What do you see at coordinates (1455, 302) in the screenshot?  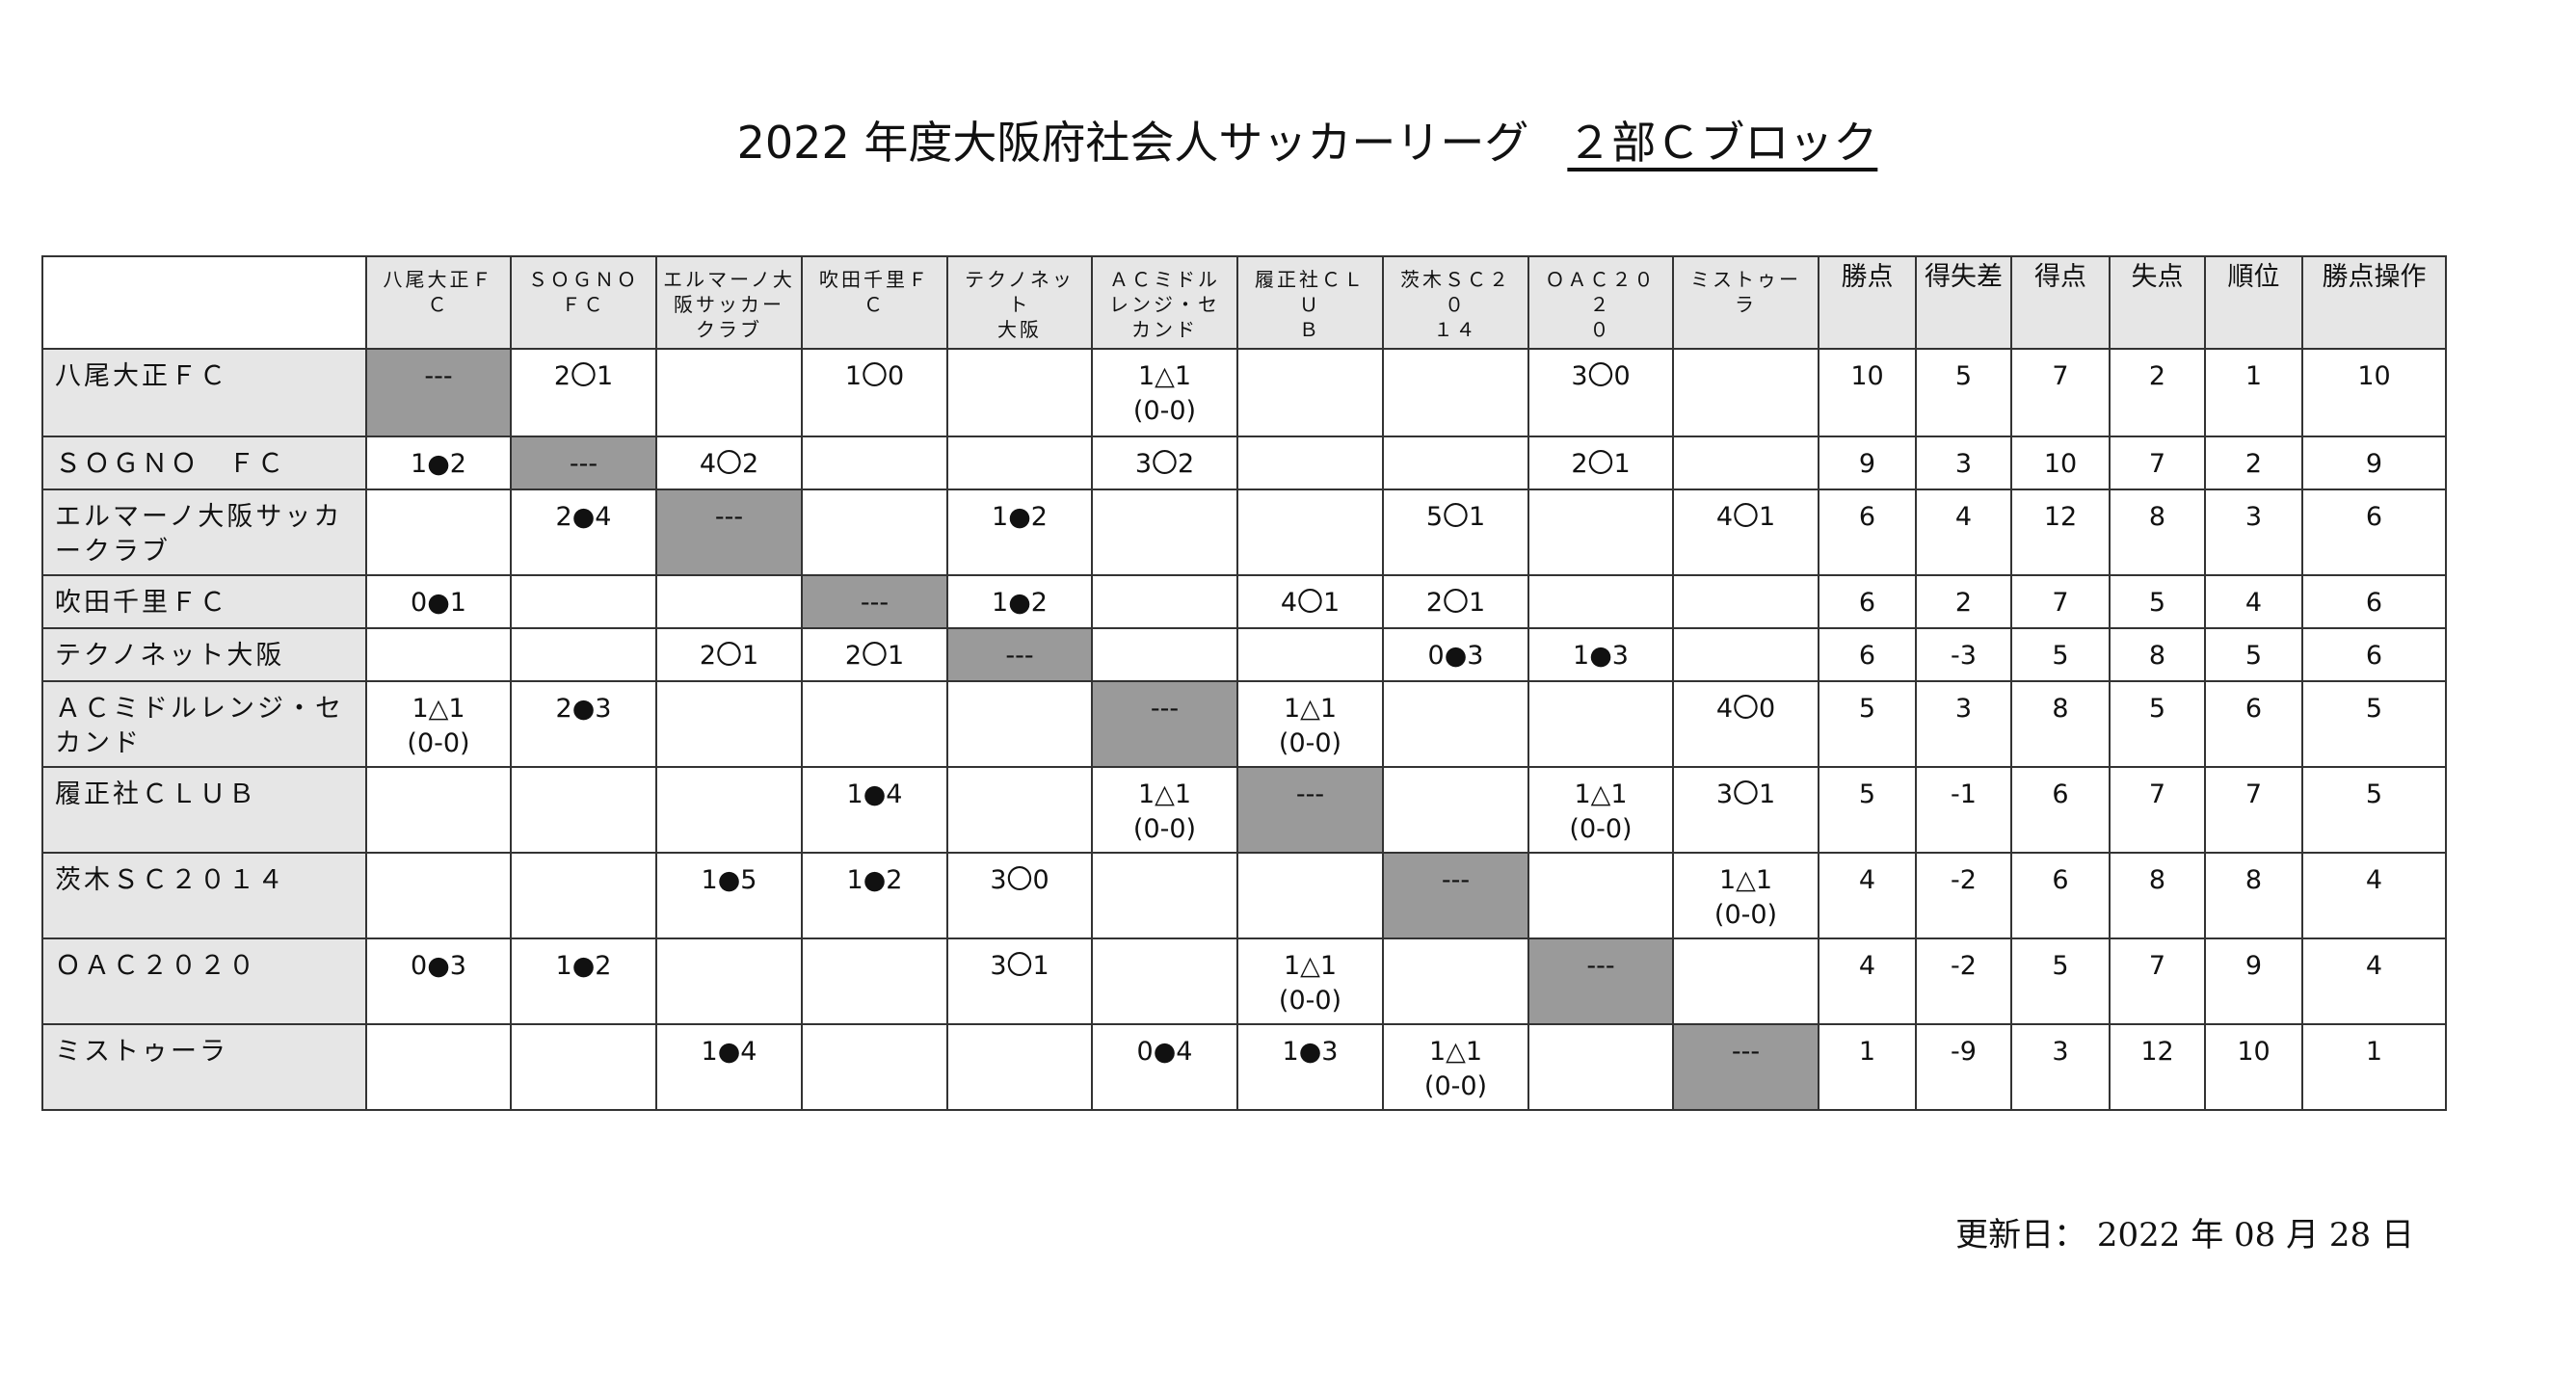 I see `column-header-team: 茨木ＳＣ２０ １４` at bounding box center [1455, 302].